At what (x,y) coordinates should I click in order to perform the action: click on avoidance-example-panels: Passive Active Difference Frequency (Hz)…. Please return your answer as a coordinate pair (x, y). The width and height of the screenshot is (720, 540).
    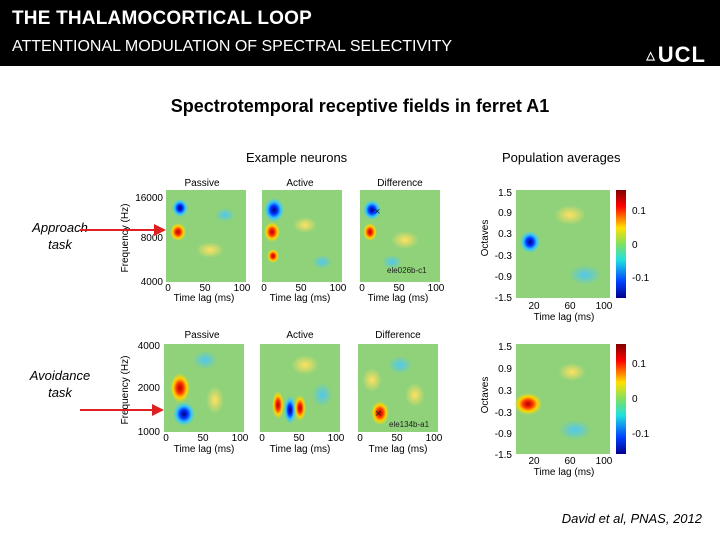
    Looking at the image, I should click on (261, 392).